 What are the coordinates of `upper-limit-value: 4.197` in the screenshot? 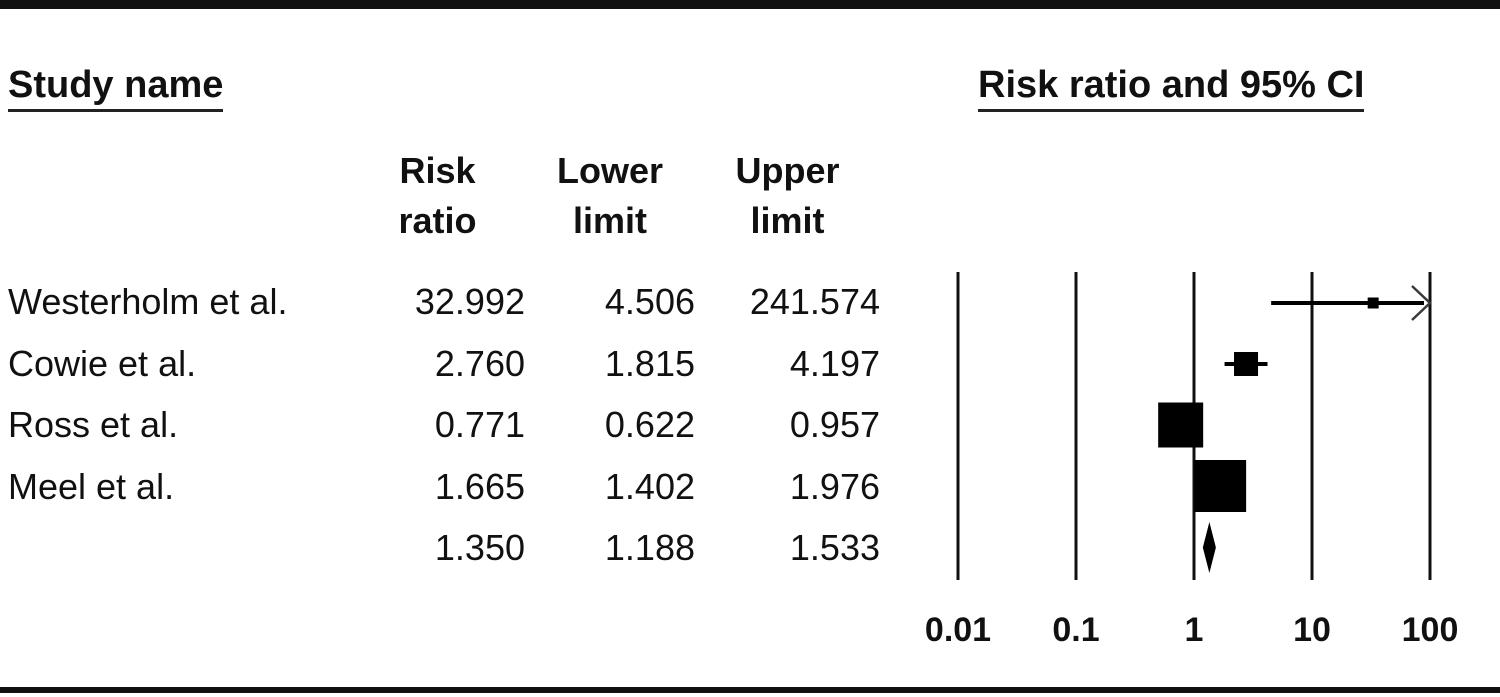 It's located at (834, 363).